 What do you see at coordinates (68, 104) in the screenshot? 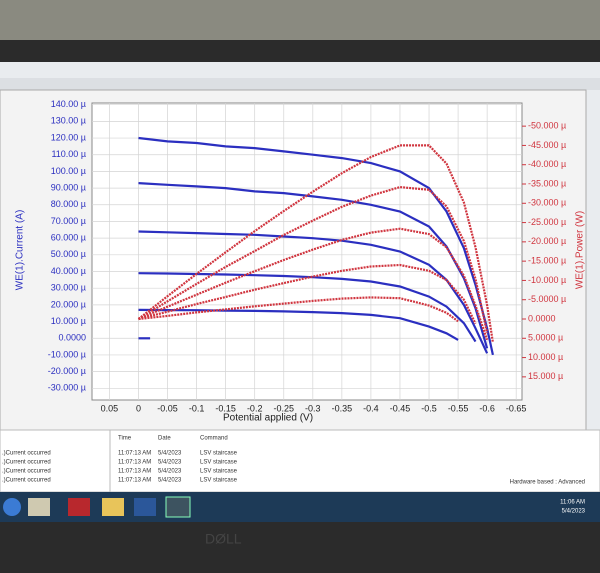
I see `y-tick-label: 140.00 µ` at bounding box center [68, 104].